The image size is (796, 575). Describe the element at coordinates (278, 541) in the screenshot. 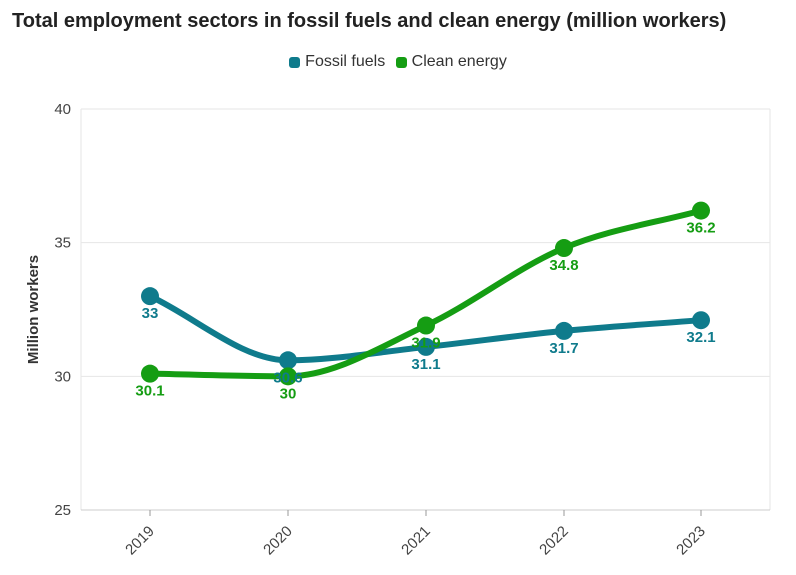

I see `x-tick-label-2020: 2020` at that location.